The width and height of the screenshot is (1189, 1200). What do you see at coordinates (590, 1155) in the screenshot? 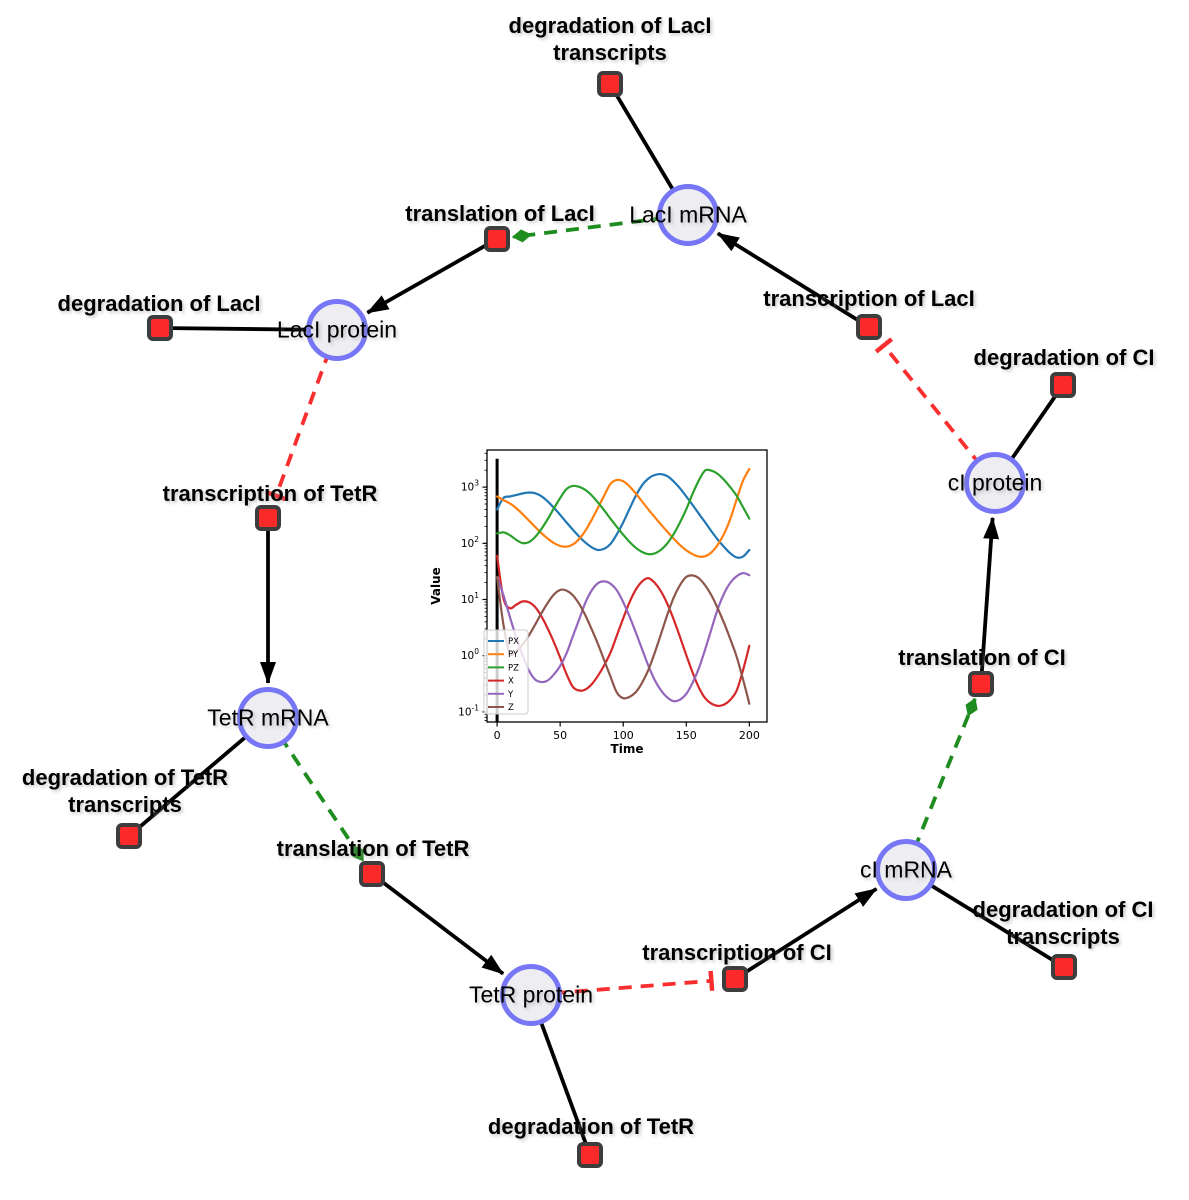
I see `reaction-node-deg_tetr` at bounding box center [590, 1155].